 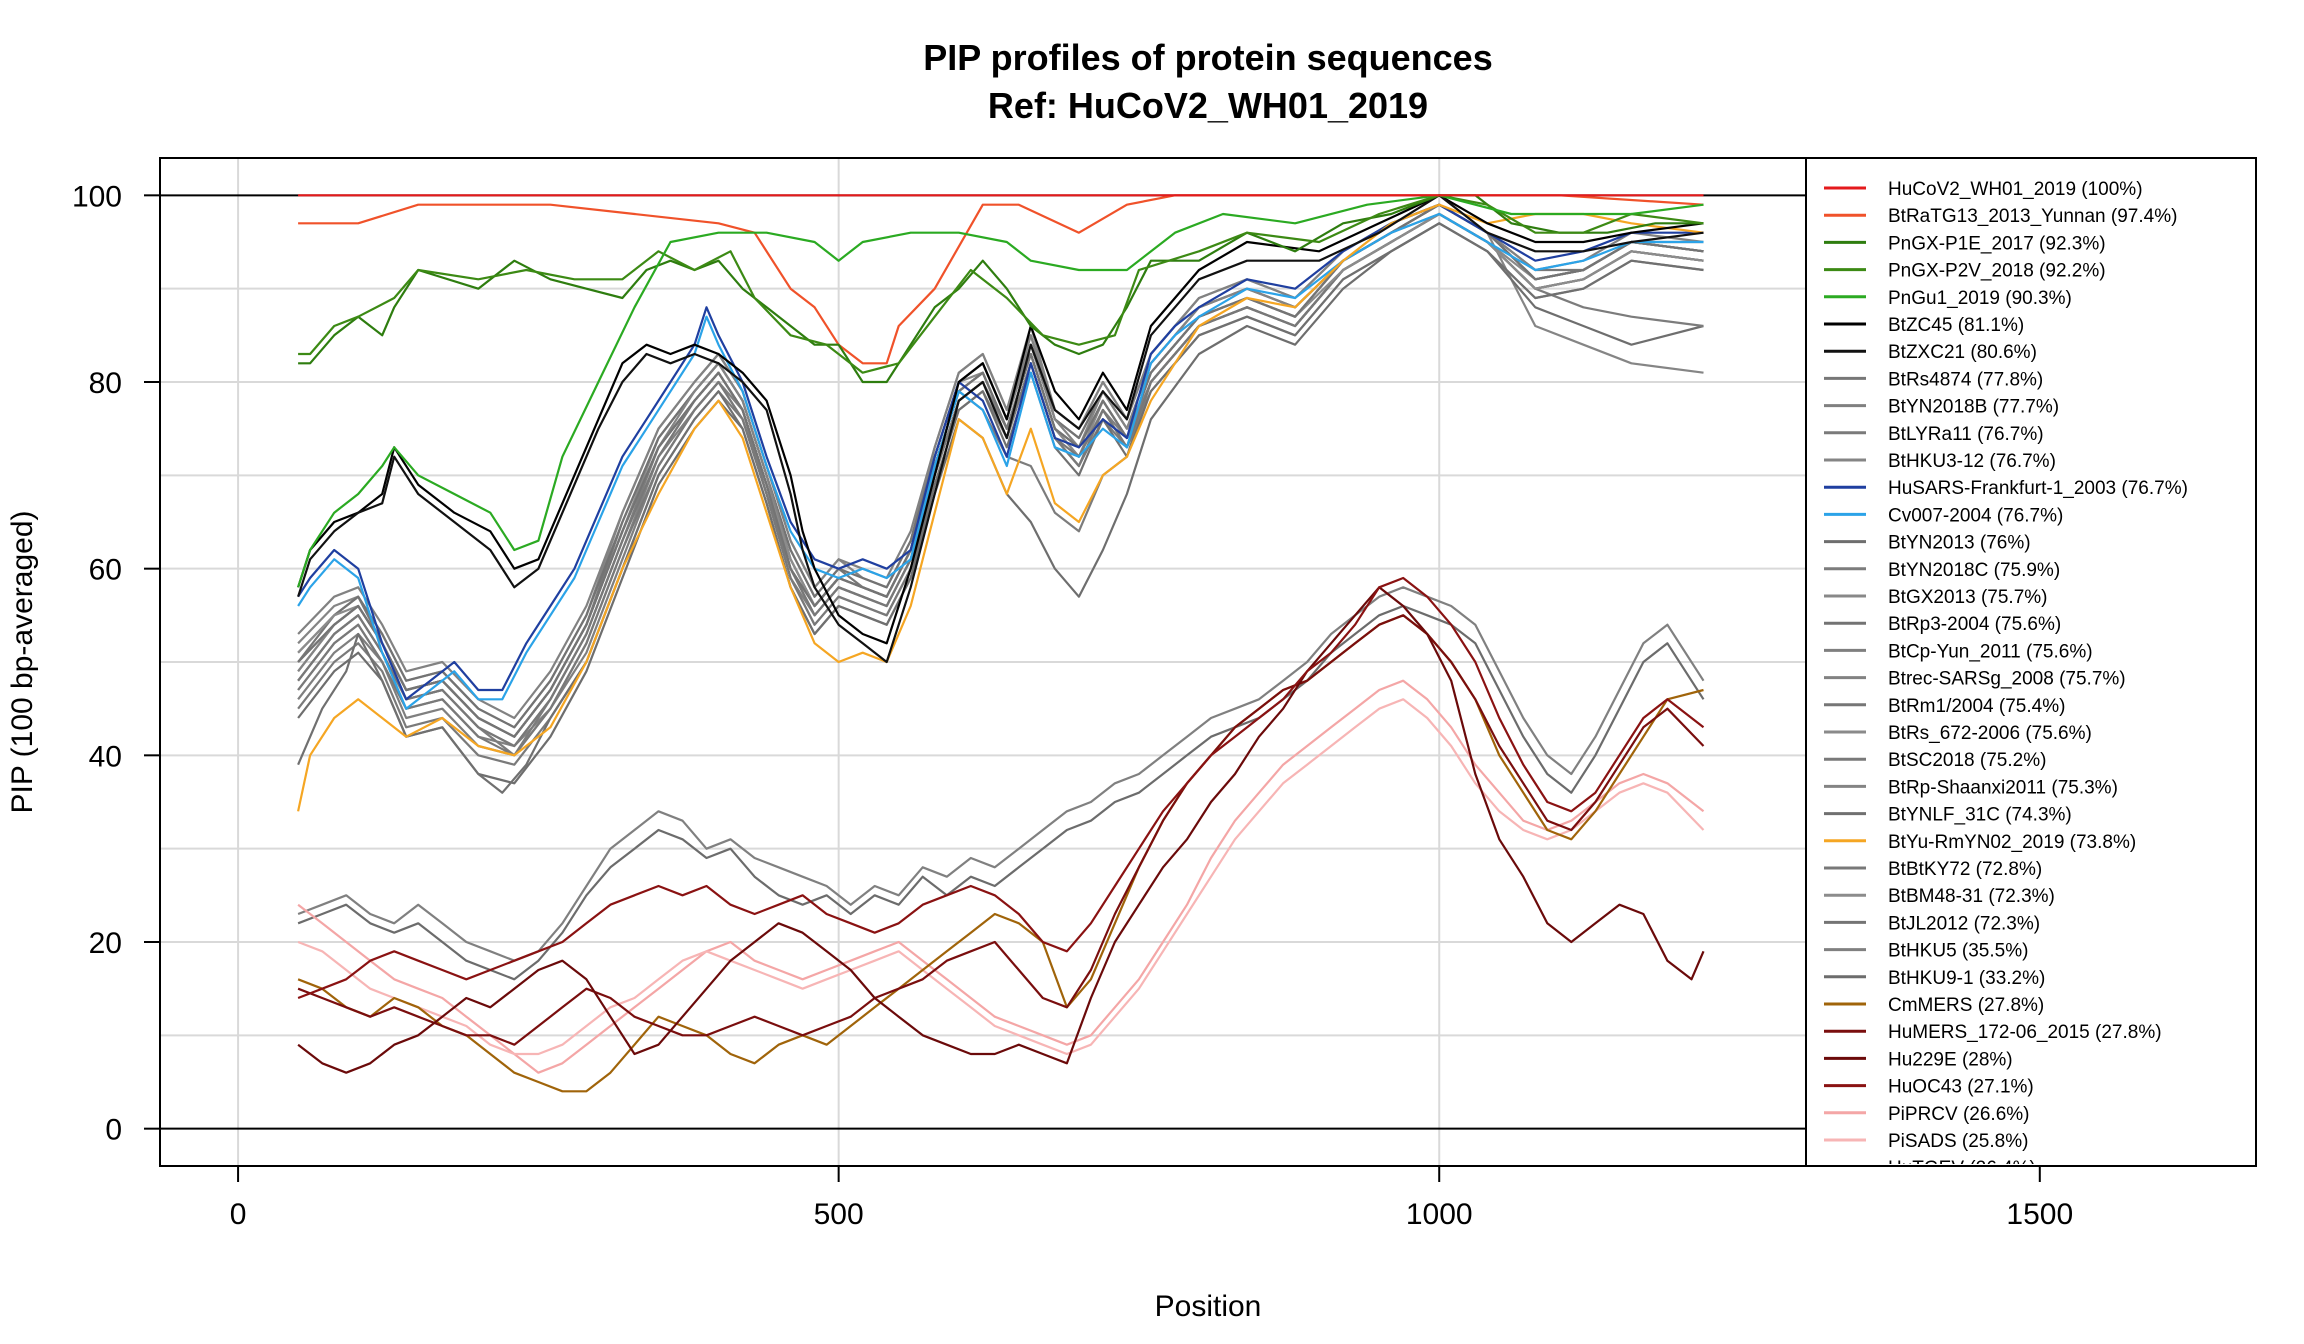 I want to click on legend-label: BtSC2018 (75.2%), so click(x=1967, y=760).